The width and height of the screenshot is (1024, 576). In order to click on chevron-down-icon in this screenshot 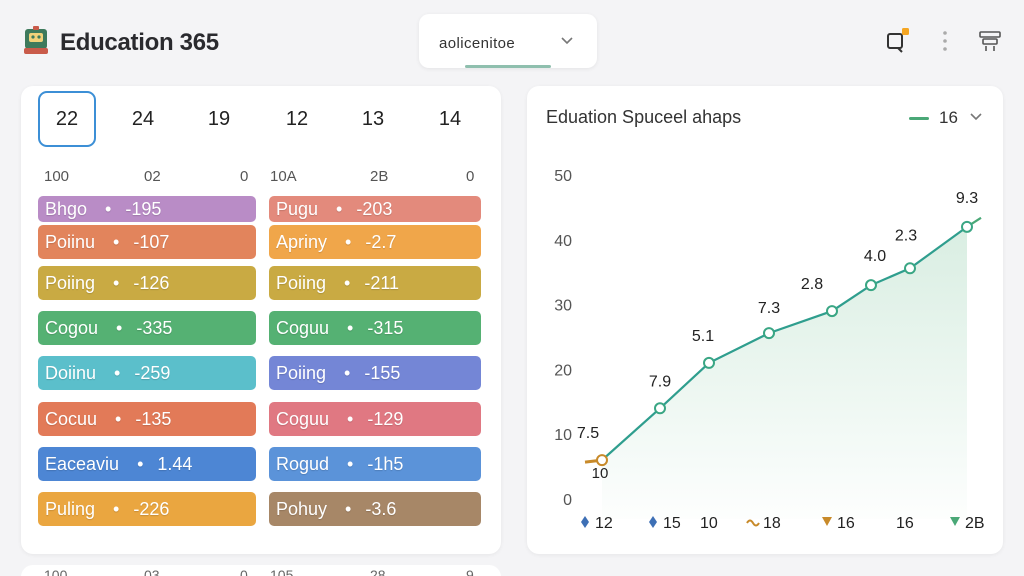, I will do `click(567, 41)`.